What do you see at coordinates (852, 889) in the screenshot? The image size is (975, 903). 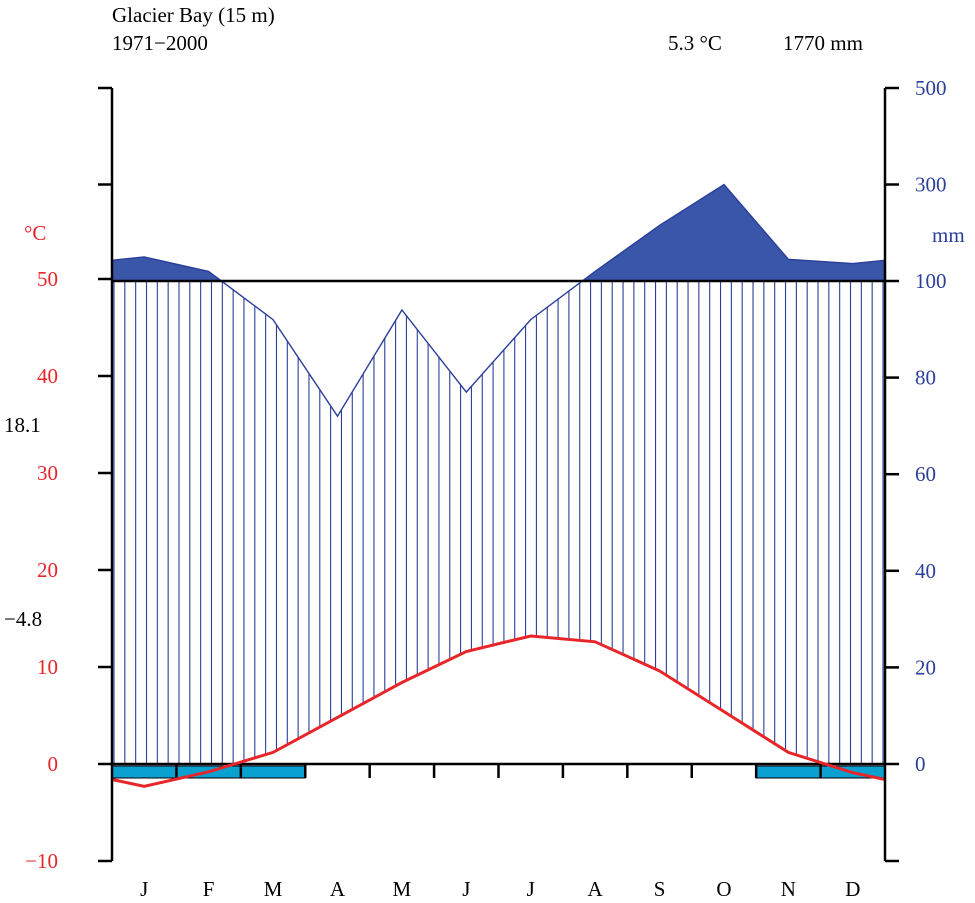 I see `month-label: D` at bounding box center [852, 889].